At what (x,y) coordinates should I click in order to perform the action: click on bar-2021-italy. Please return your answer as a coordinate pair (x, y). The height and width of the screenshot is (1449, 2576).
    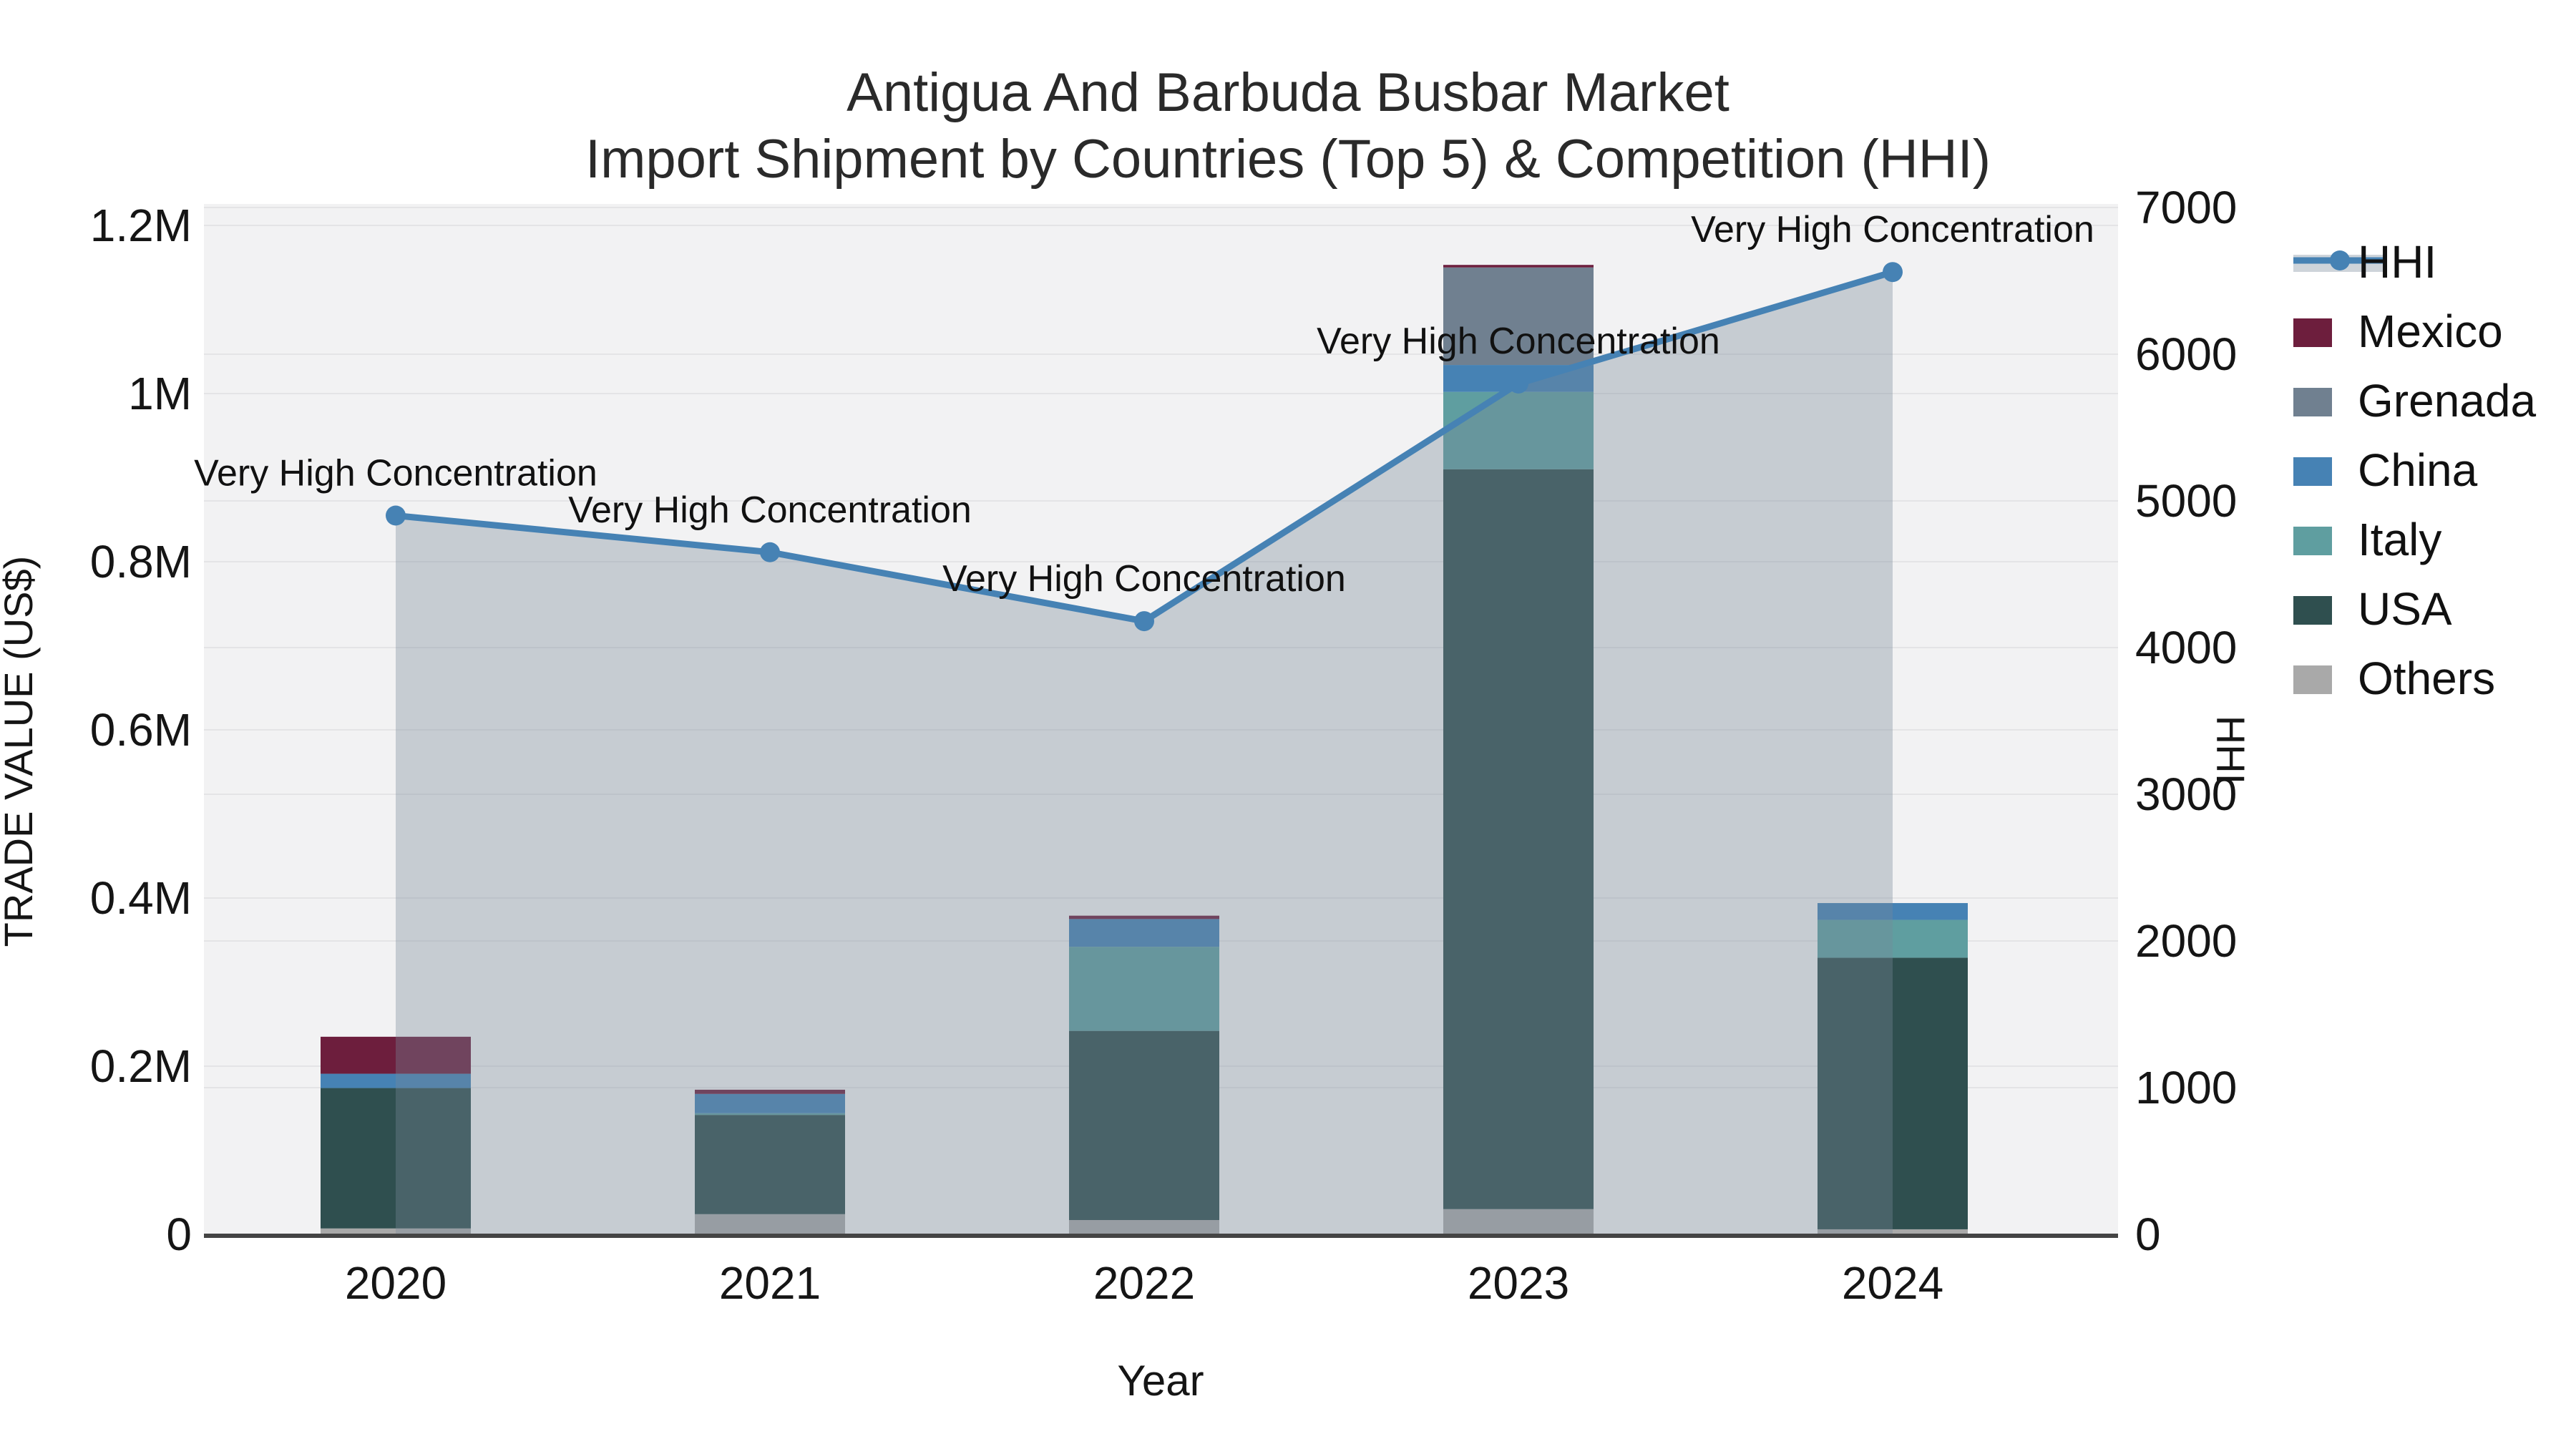
    Looking at the image, I should click on (770, 1114).